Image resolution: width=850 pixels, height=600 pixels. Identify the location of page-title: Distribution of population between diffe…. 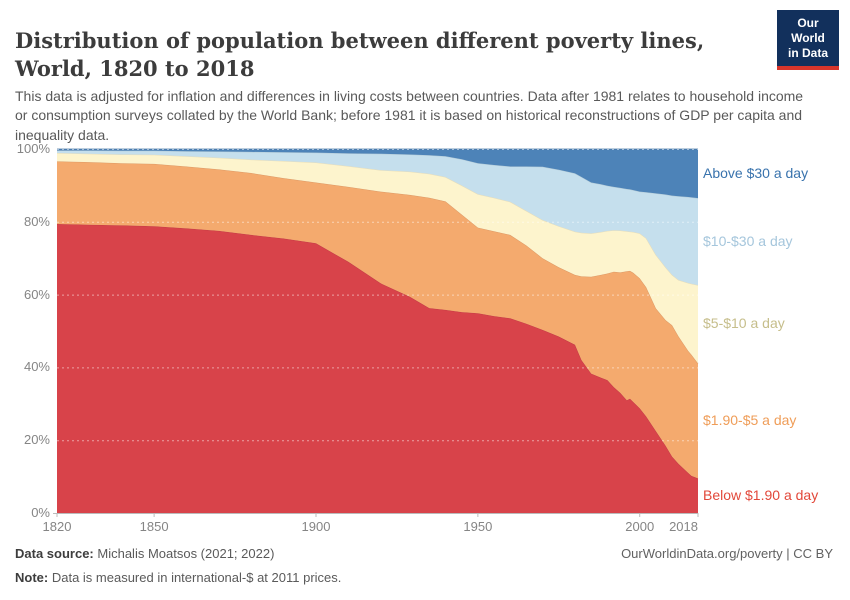
(360, 54).